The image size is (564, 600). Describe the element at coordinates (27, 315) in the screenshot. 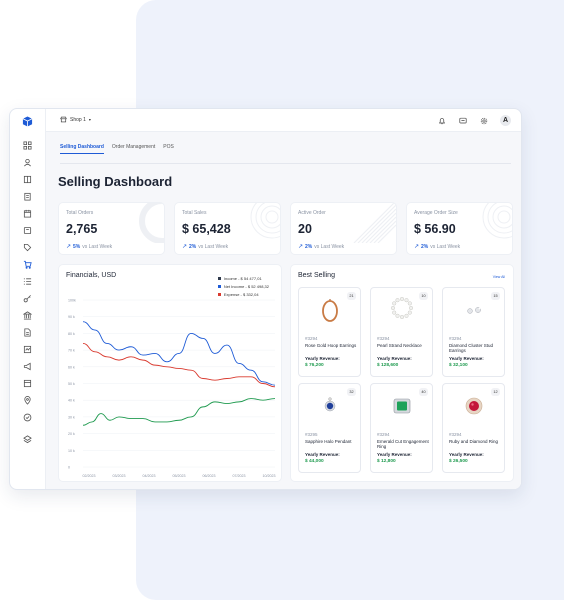

I see `bank-icon` at that location.